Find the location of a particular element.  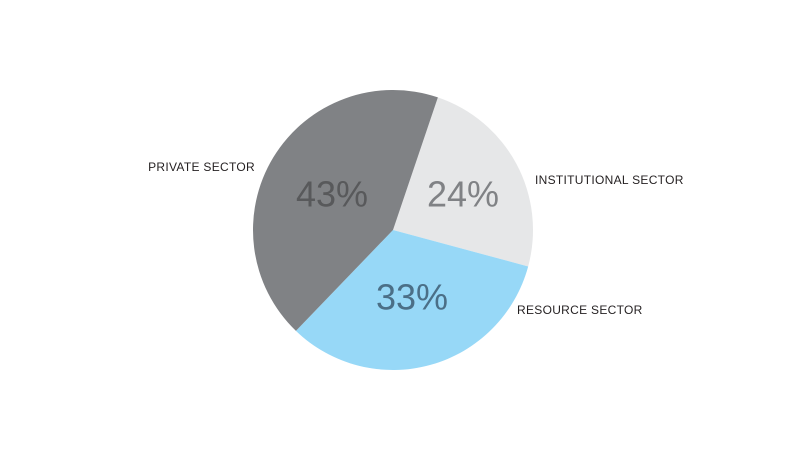

category-label: RESOURCE SECTOR is located at coordinates (580, 310).